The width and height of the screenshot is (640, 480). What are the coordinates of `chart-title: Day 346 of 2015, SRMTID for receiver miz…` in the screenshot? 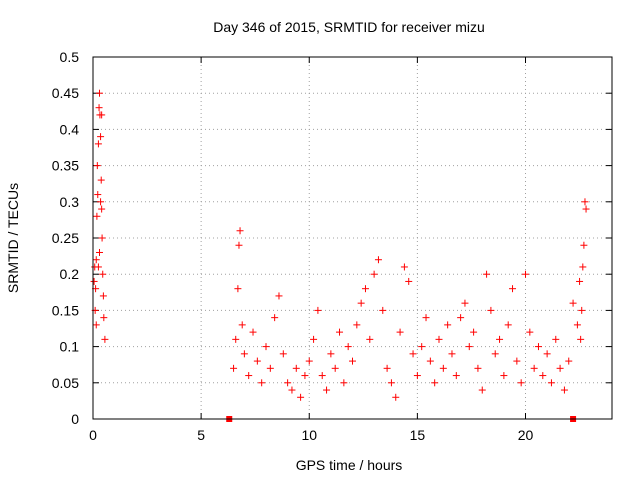 It's located at (349, 27).